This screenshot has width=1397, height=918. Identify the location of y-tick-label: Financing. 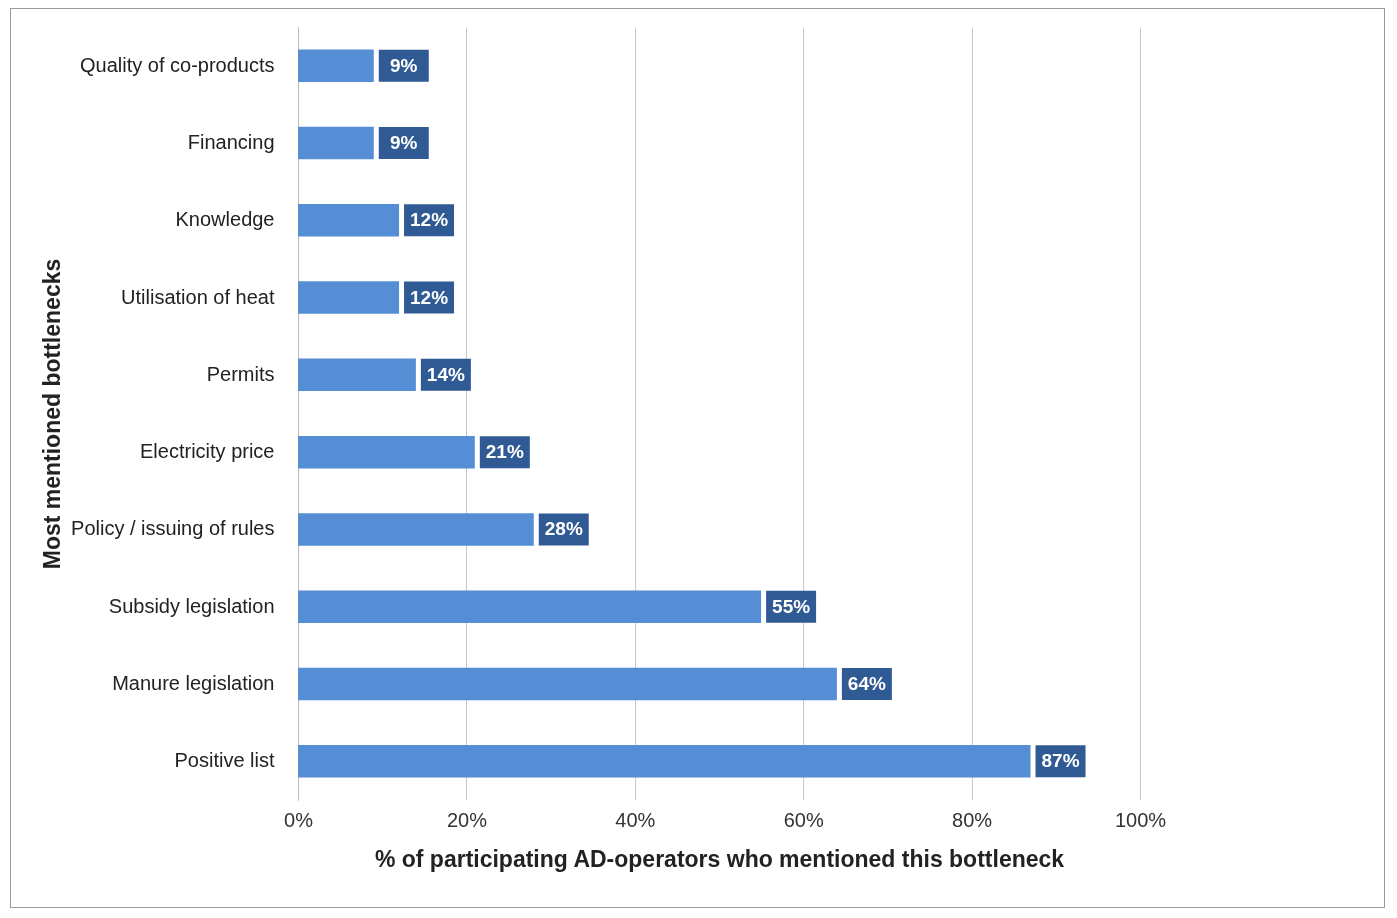
(231, 141).